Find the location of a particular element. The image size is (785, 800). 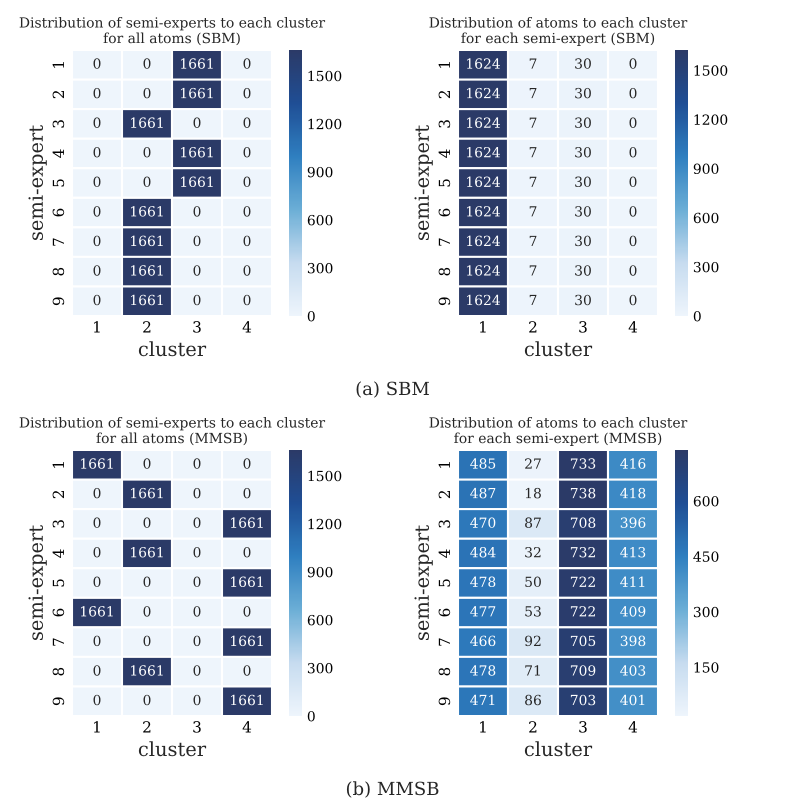

data-label: 709 is located at coordinates (583, 670).